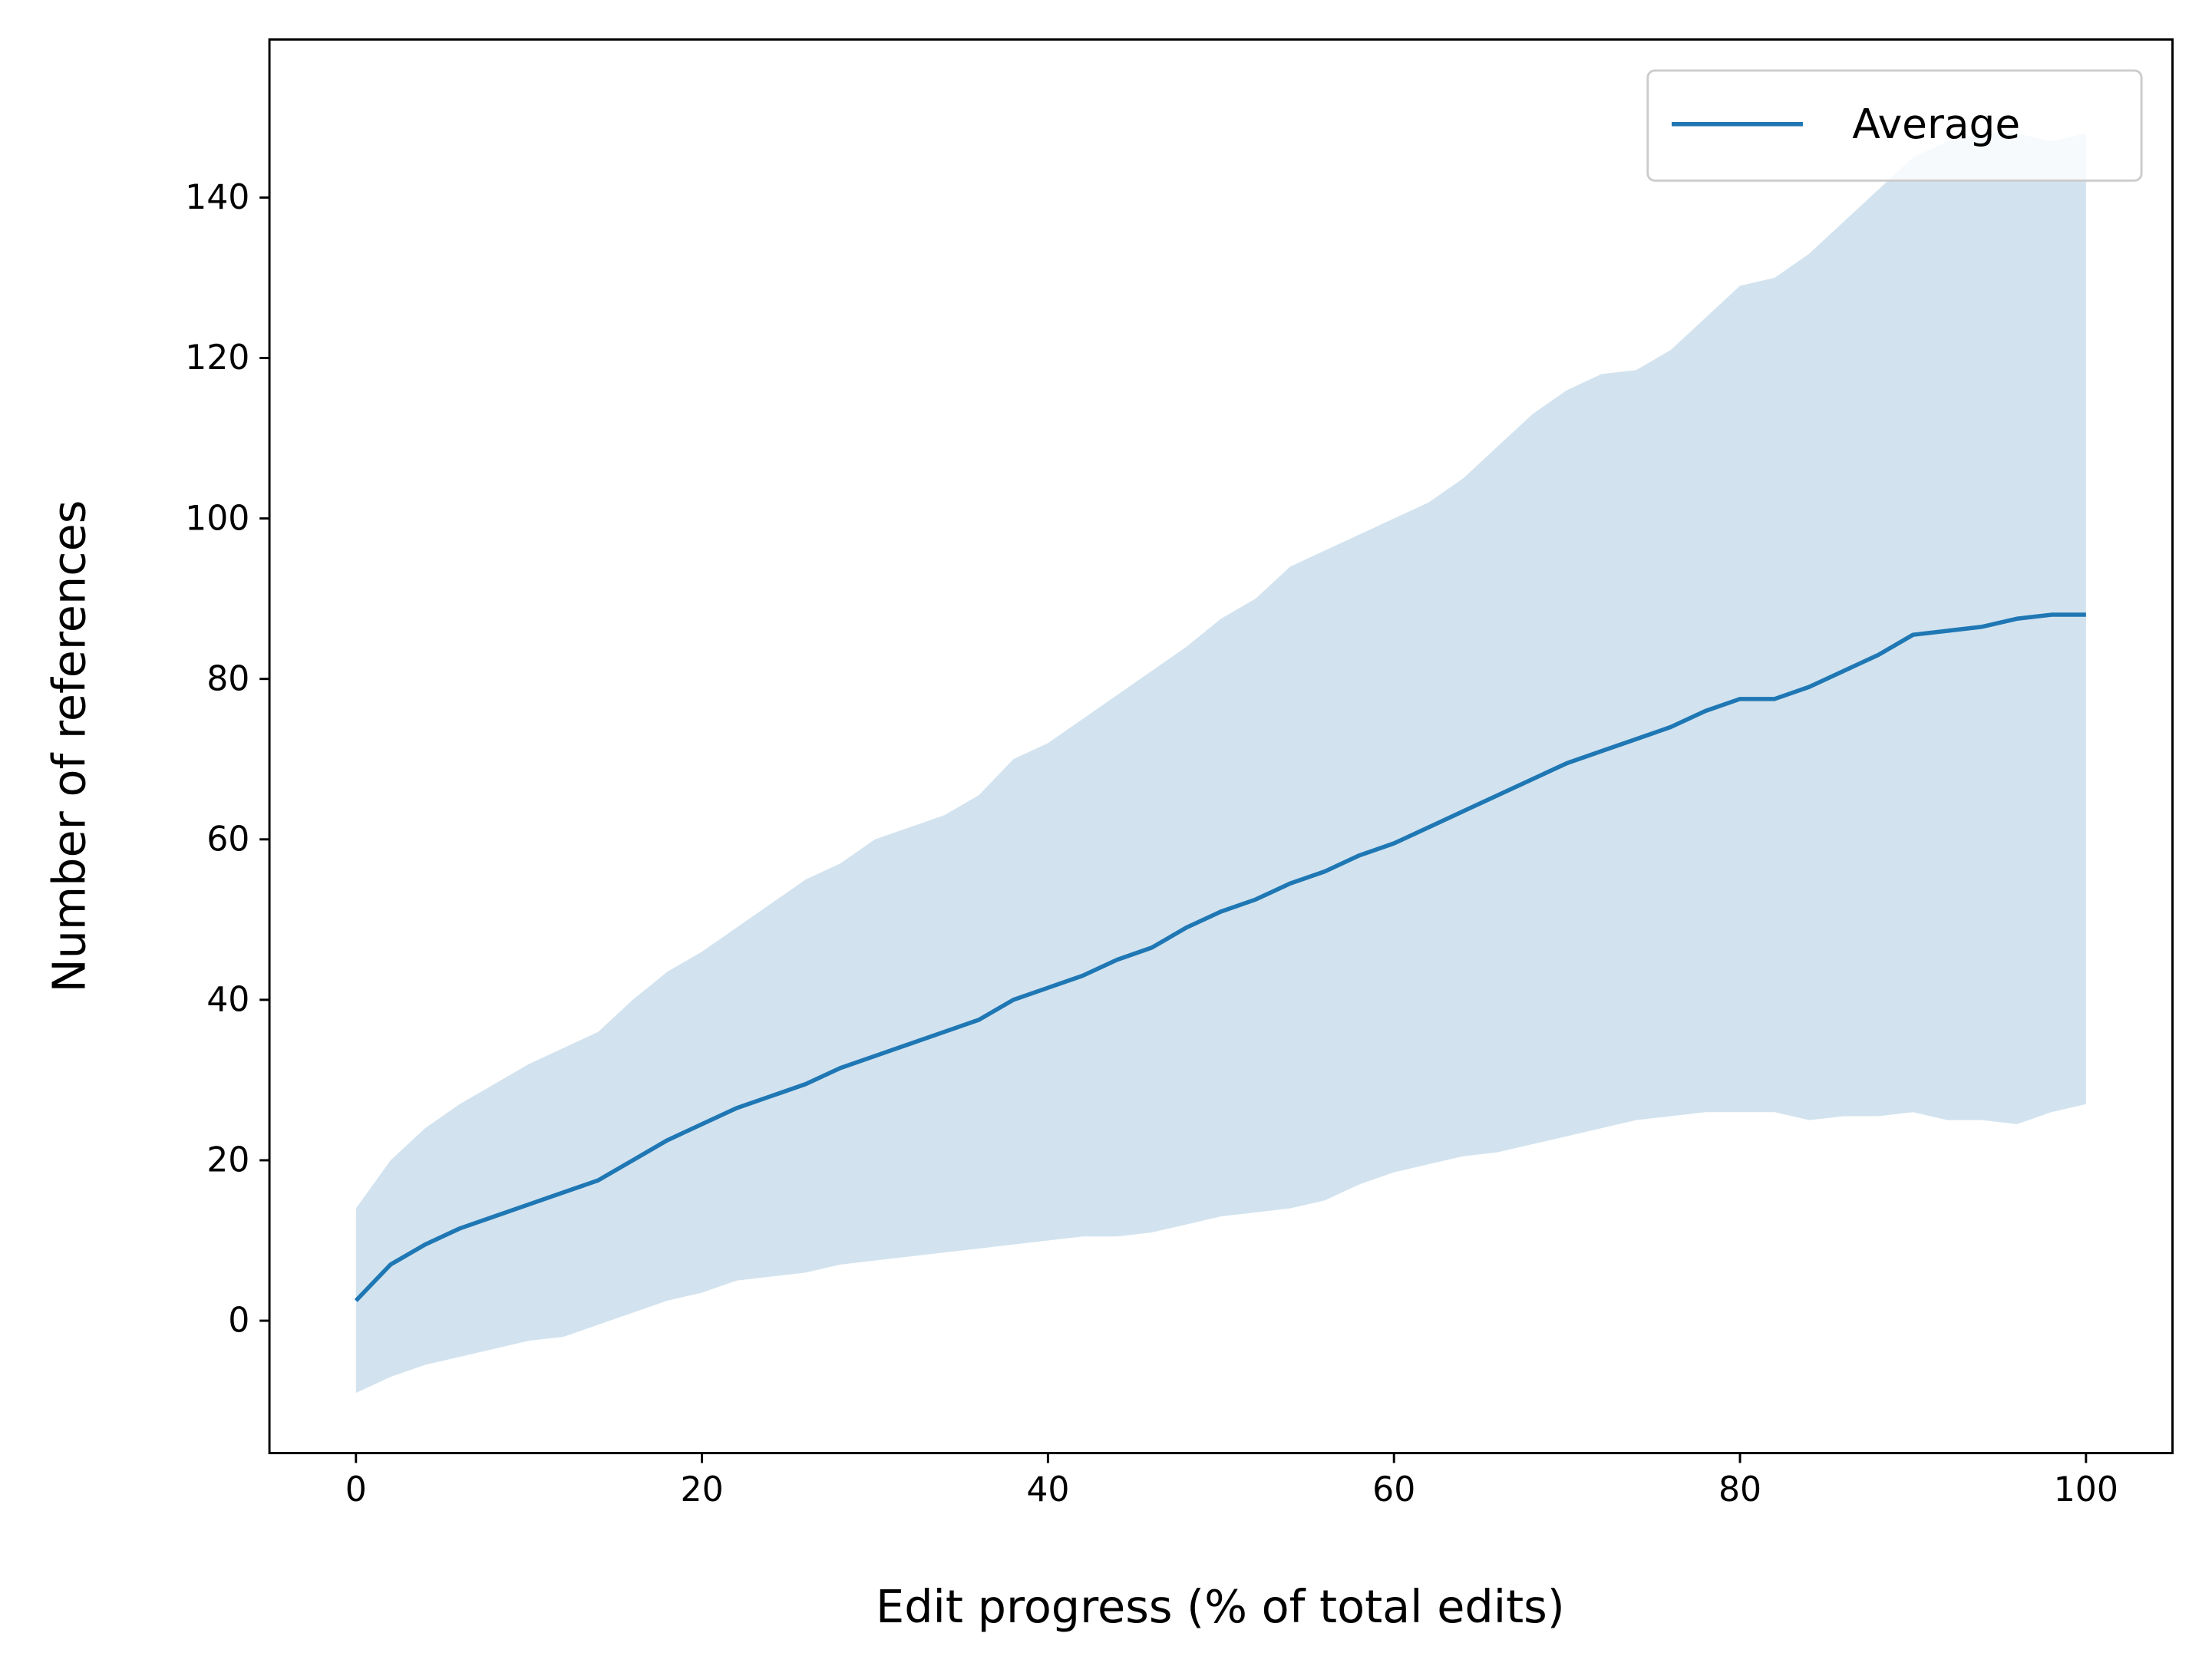 The height and width of the screenshot is (1676, 2212). I want to click on y-tick-label: 140, so click(217, 197).